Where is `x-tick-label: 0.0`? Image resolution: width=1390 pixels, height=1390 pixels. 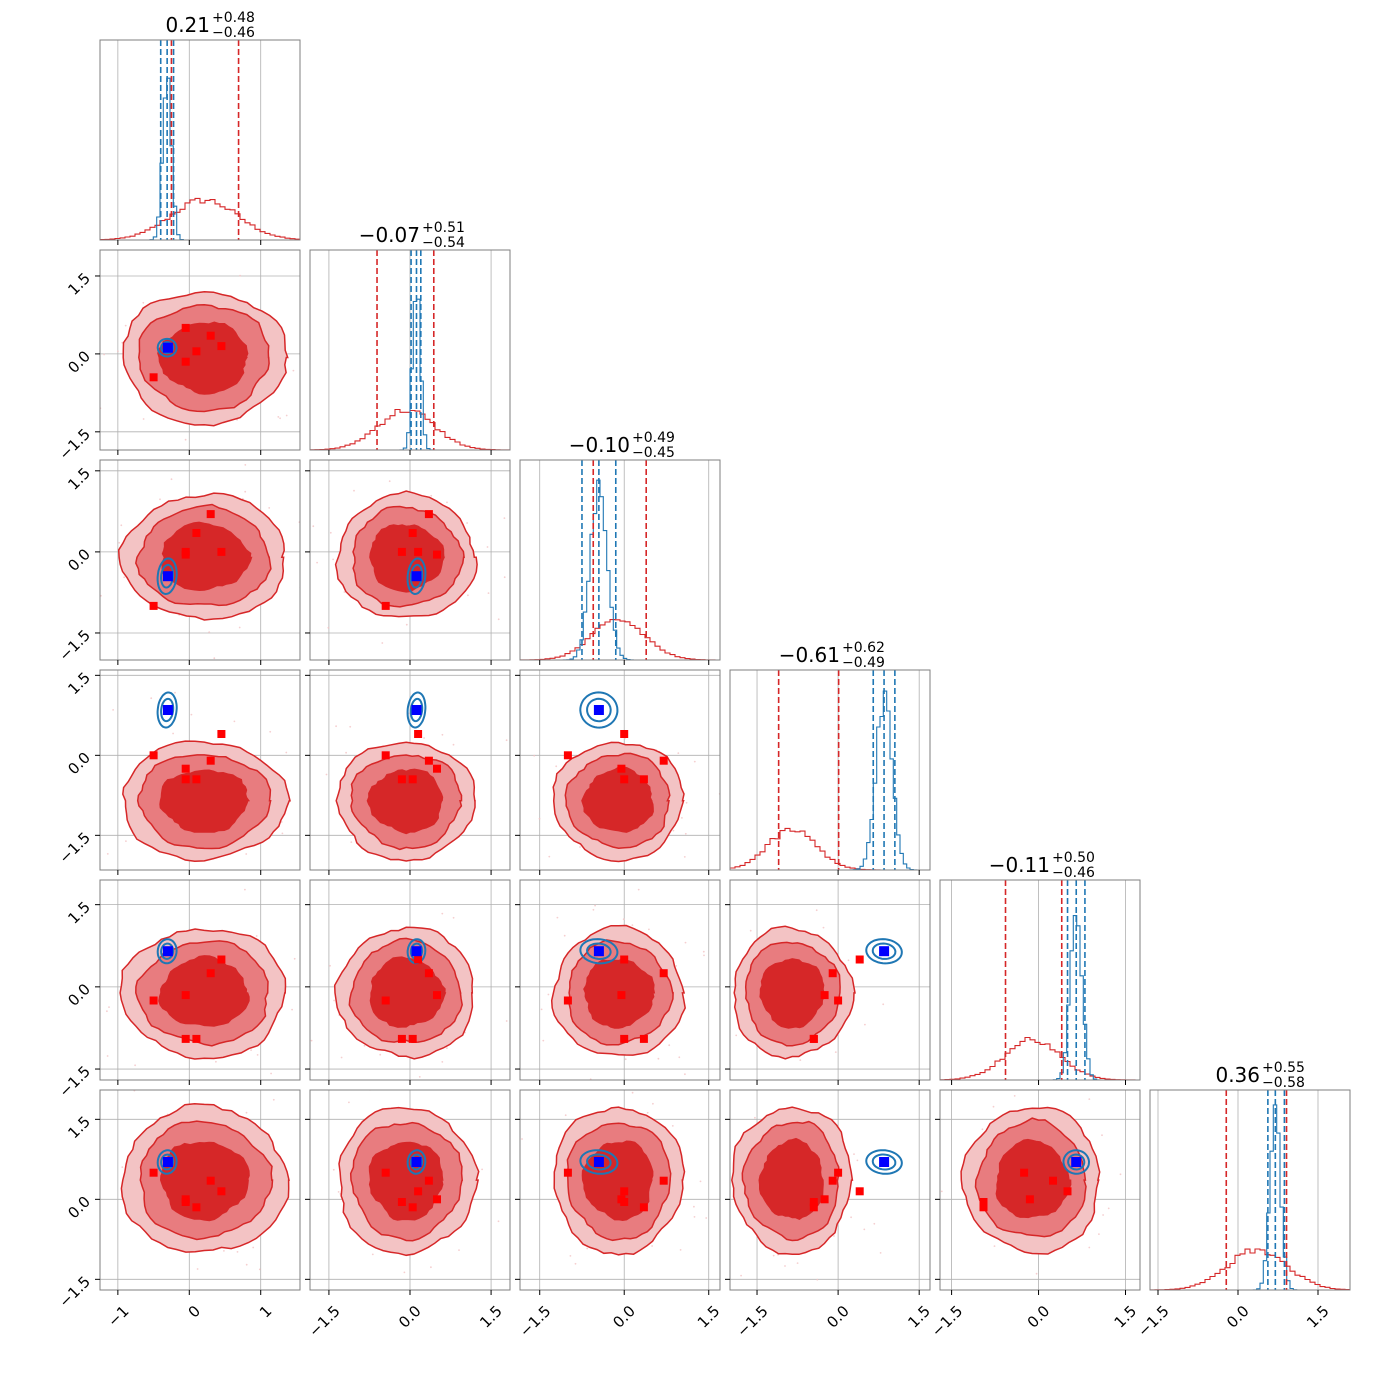
x-tick-label: 0.0 is located at coordinates (410, 1317).